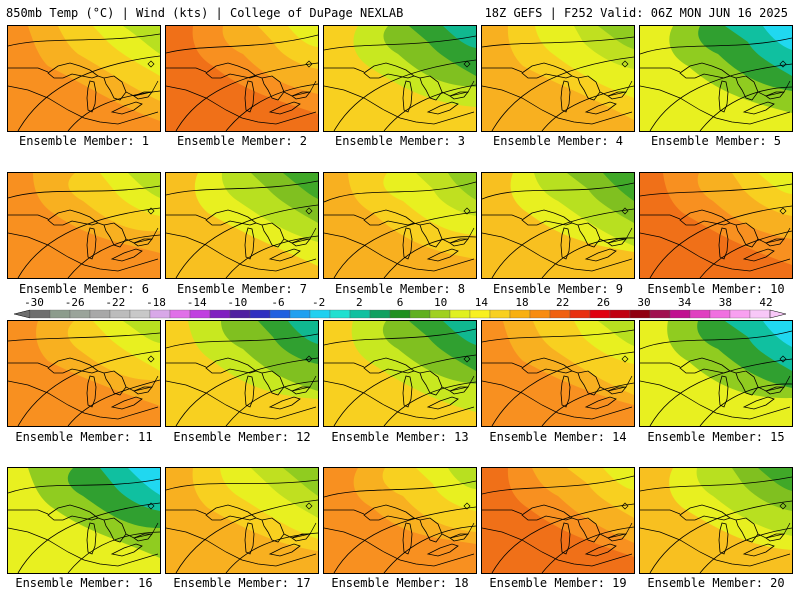  I want to click on colorbar-tick-label: -6, so click(278, 302).